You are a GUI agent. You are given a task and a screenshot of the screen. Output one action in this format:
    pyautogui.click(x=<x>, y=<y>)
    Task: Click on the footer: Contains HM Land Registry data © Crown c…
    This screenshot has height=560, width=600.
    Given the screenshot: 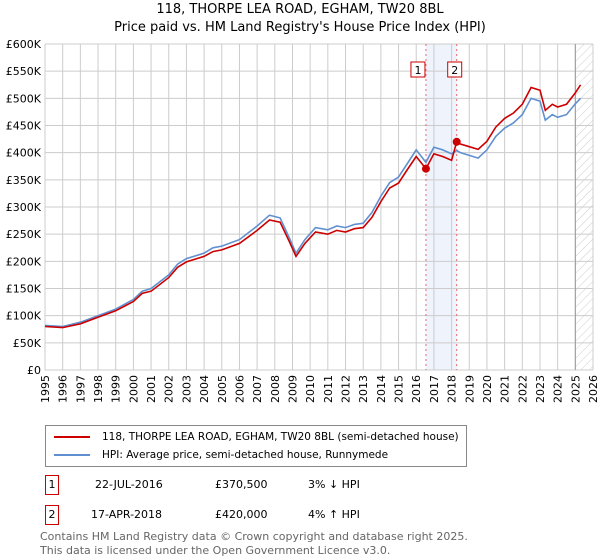 What is the action you would take?
    pyautogui.click(x=254, y=544)
    